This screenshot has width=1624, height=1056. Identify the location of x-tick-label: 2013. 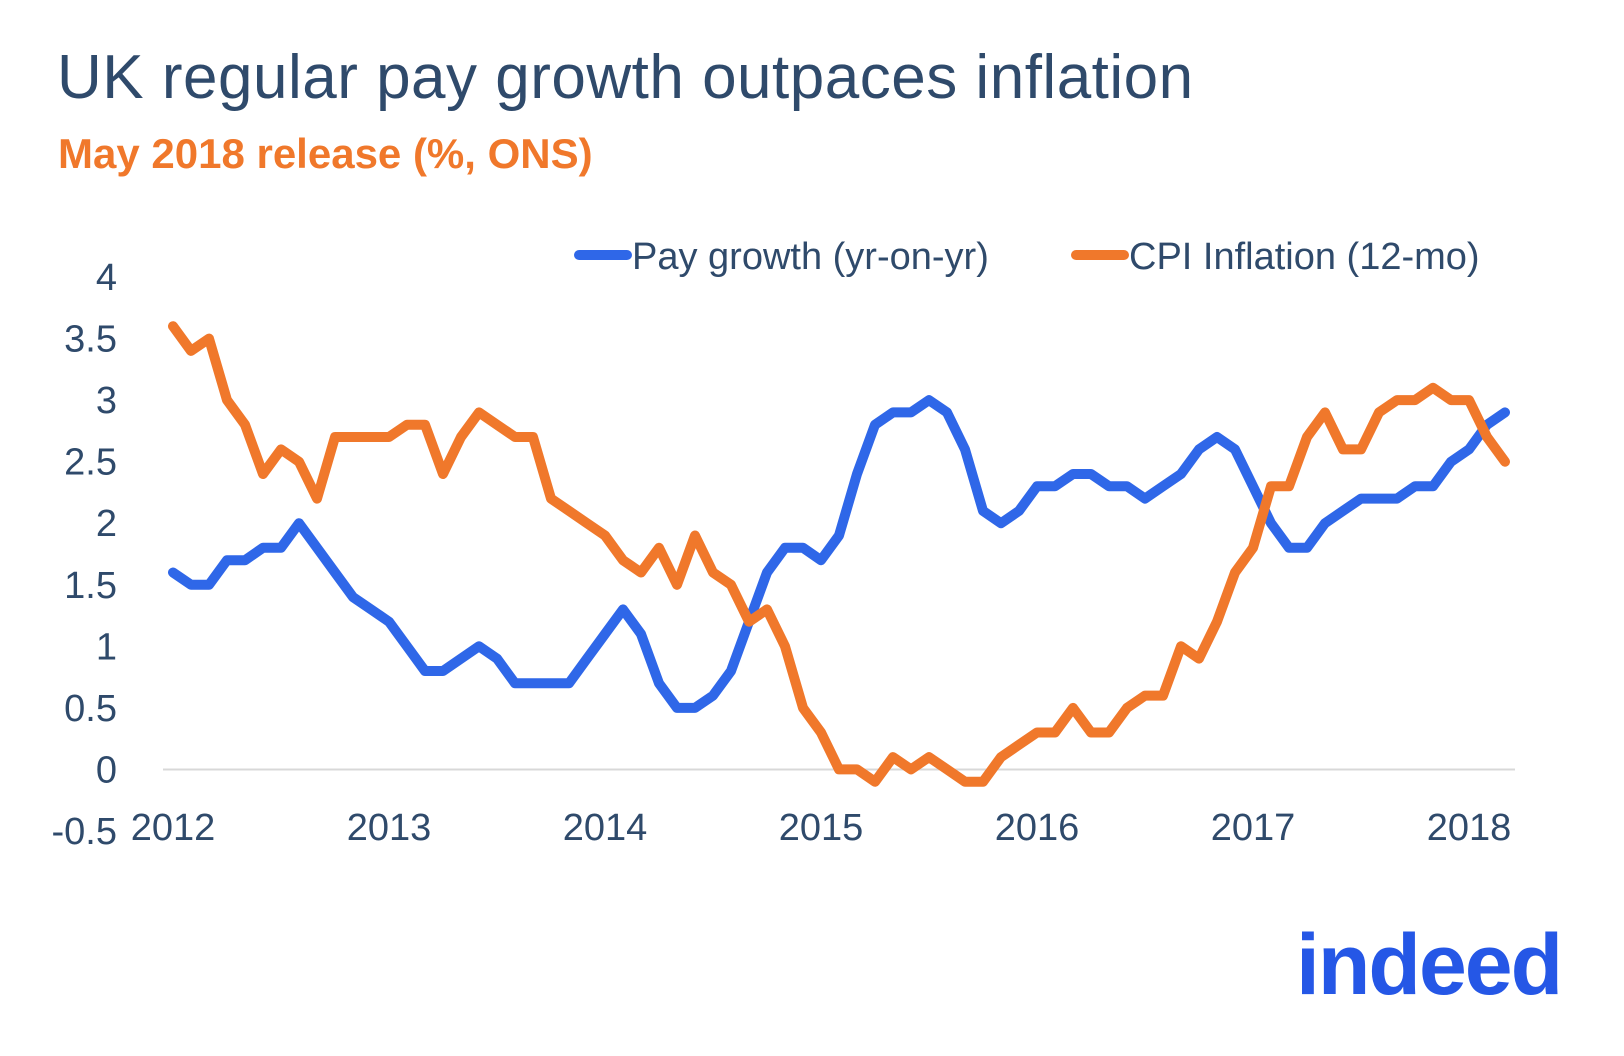
(389, 828).